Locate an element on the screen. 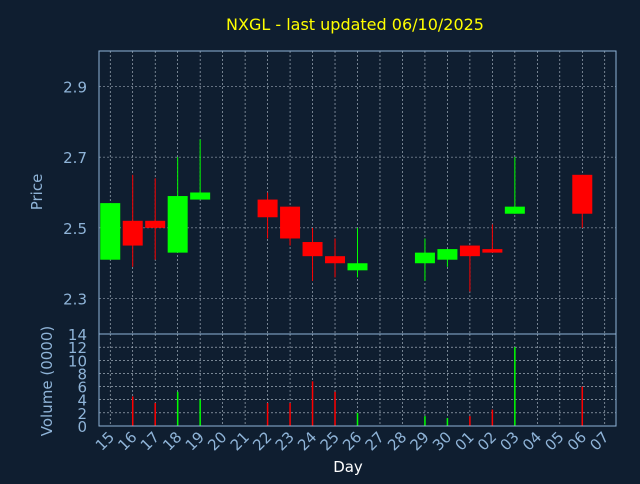 The width and height of the screenshot is (640, 484). price-y-tick-label: 2.5 is located at coordinates (75, 229).